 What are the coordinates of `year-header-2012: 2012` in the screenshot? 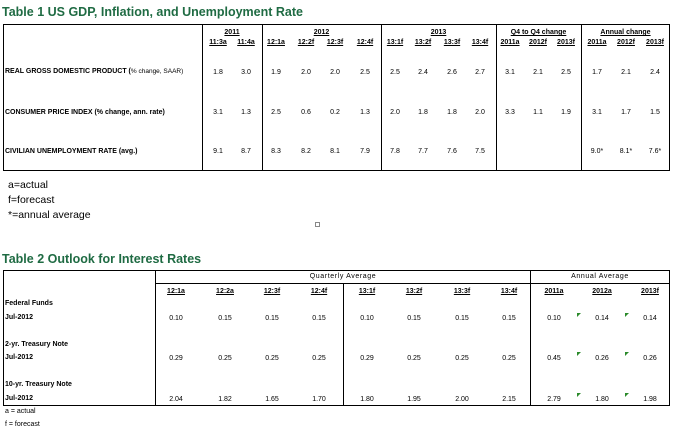 It's located at (321, 32).